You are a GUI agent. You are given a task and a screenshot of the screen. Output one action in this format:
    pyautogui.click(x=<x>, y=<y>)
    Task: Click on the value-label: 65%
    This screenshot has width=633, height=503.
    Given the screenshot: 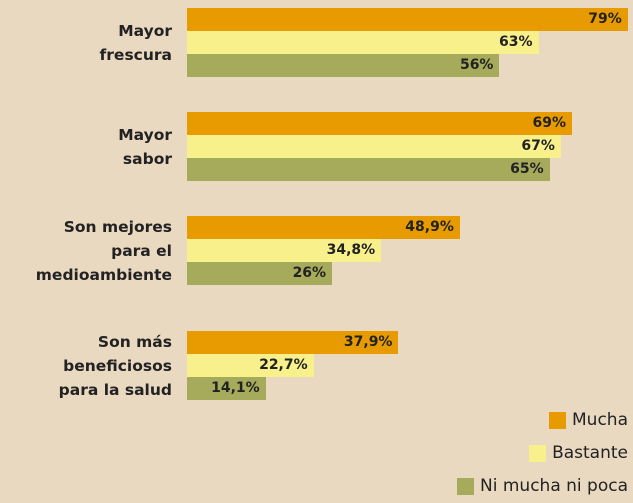 What is the action you would take?
    pyautogui.click(x=527, y=169)
    